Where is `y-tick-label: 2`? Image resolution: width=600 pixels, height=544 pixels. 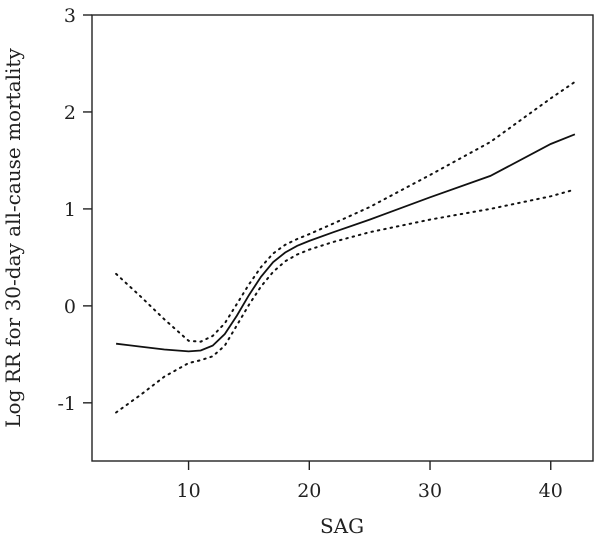 y-tick-label: 2 is located at coordinates (70, 113).